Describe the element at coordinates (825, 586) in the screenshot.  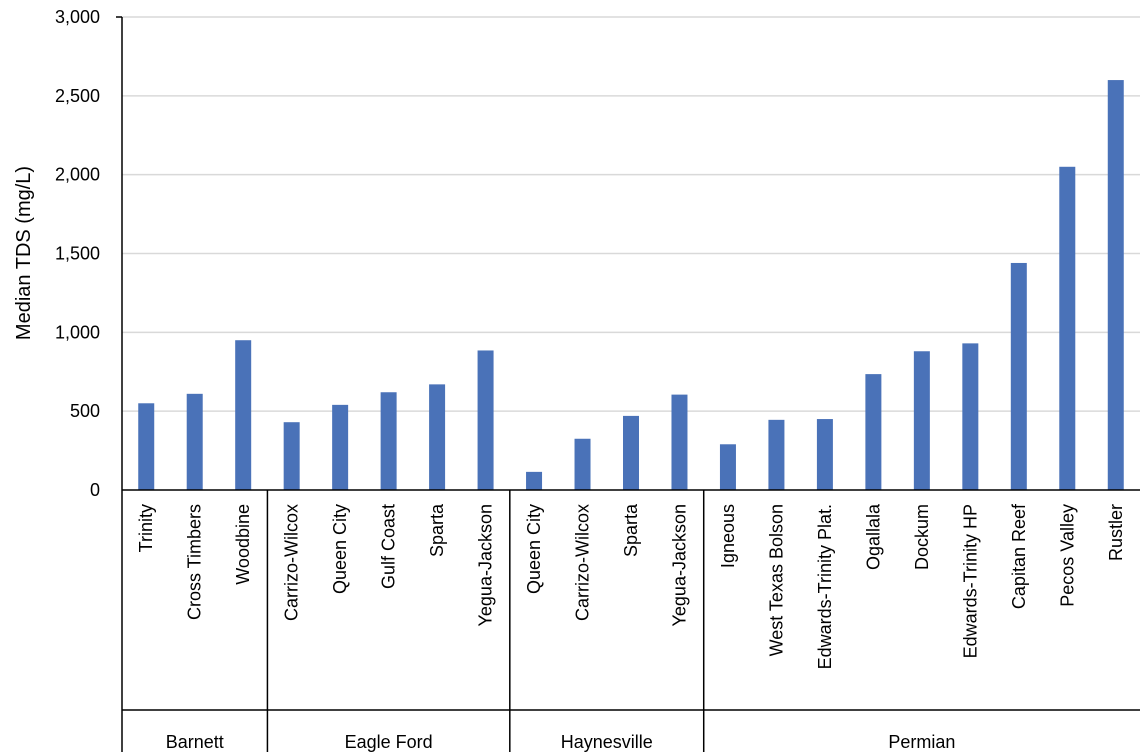
I see `x-tick-label: Edwards-Trinity Plat.` at that location.